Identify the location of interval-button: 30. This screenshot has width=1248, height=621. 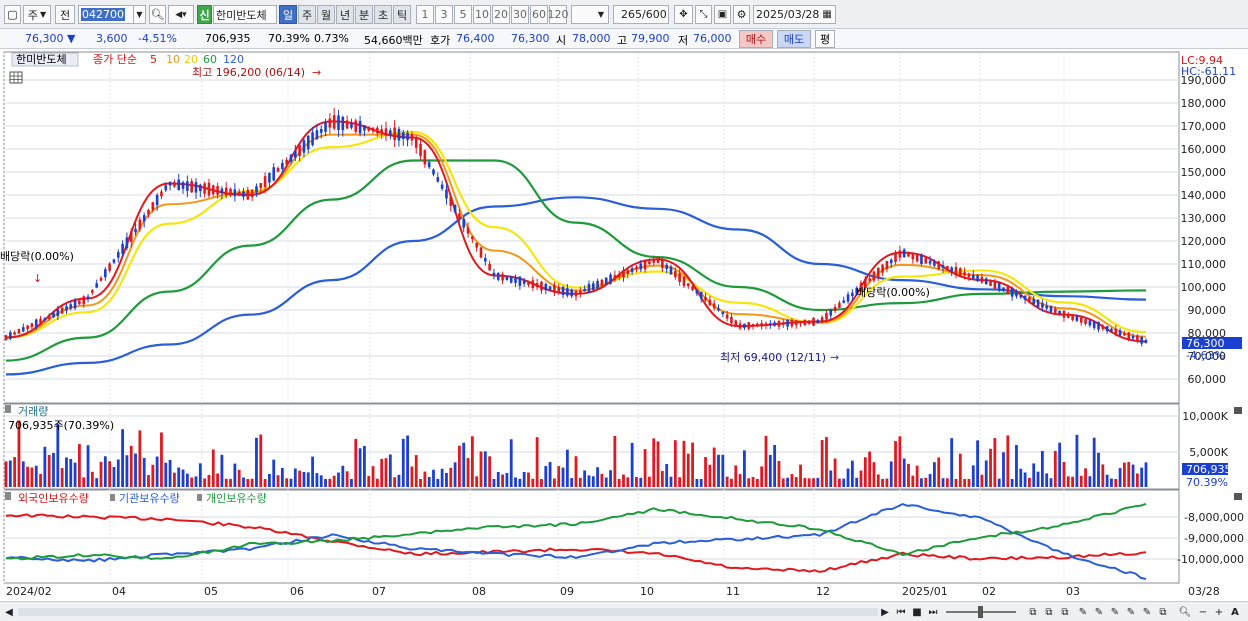
(520, 14).